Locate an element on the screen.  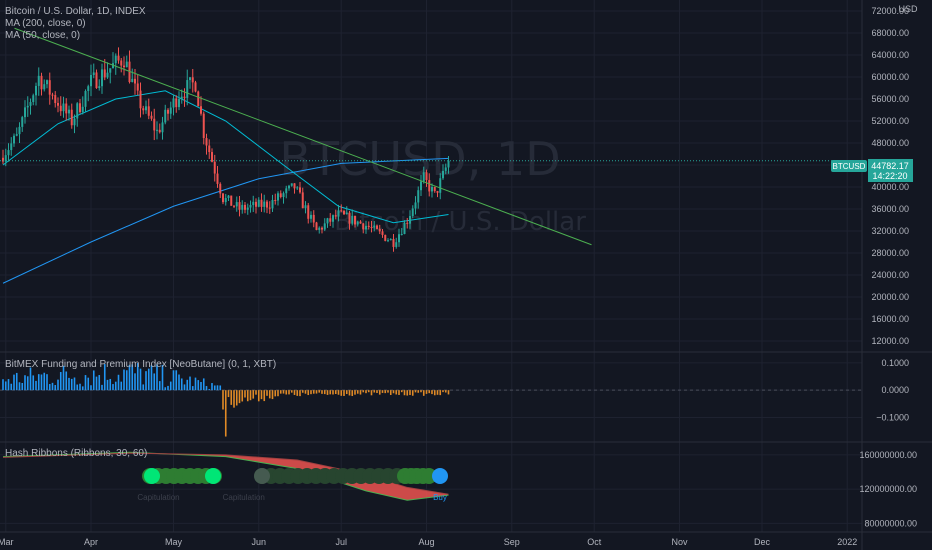
legend-ma50: MA (50, close, 0) is located at coordinates (43, 35).